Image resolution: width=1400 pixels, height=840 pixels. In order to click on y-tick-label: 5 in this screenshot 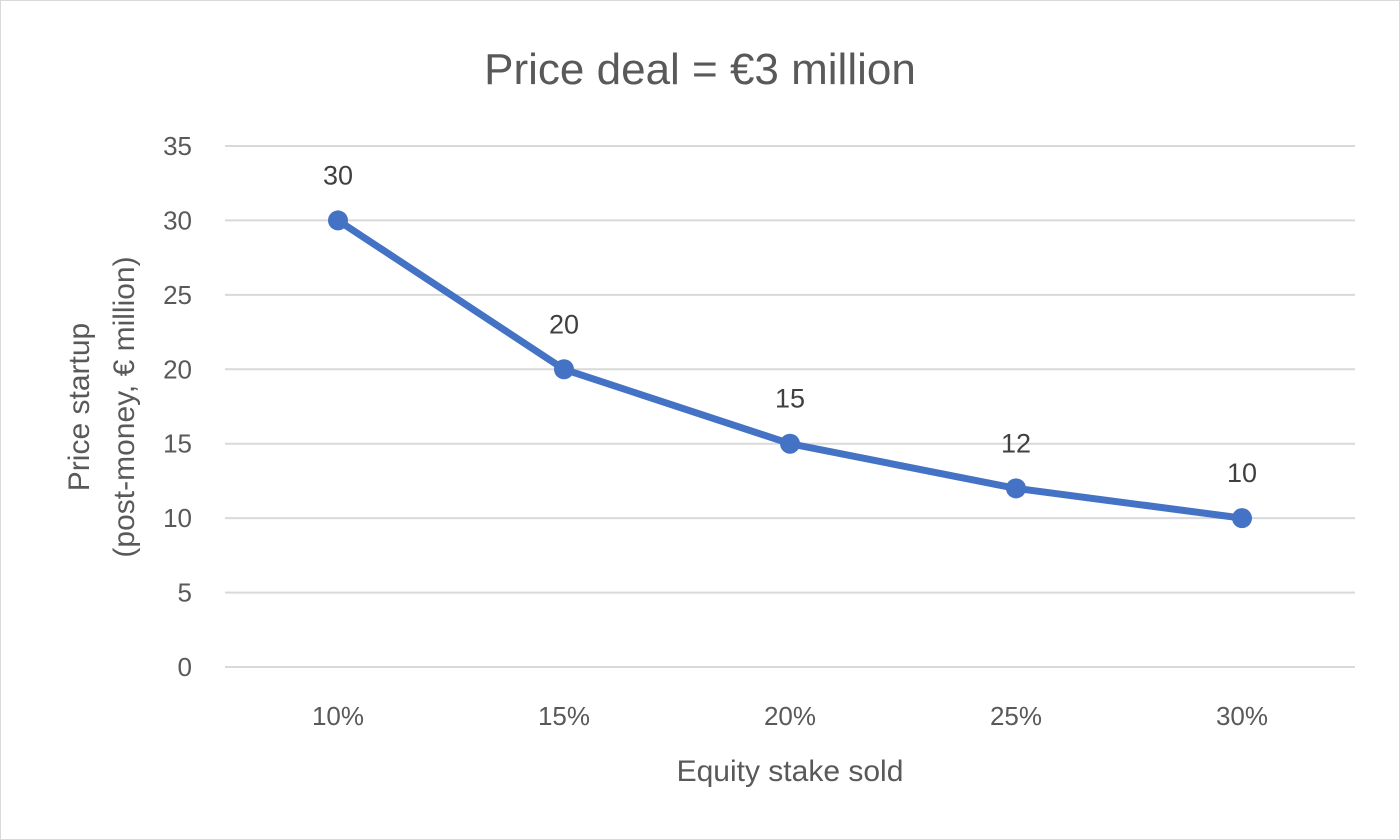, I will do `click(185, 593)`.